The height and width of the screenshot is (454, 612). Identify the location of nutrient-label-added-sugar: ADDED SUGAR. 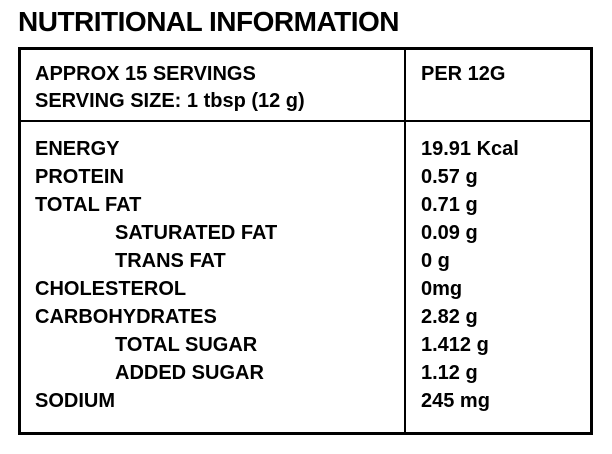
(189, 373).